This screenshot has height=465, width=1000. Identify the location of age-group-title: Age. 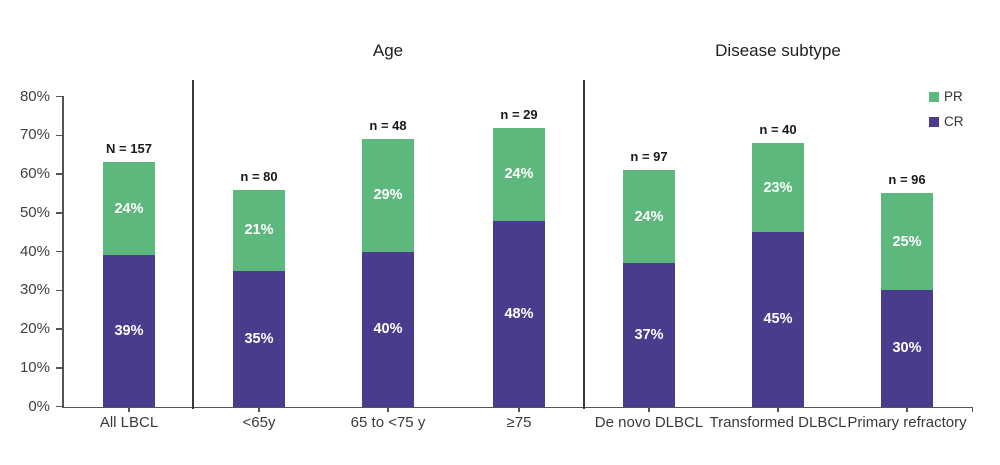
(388, 50).